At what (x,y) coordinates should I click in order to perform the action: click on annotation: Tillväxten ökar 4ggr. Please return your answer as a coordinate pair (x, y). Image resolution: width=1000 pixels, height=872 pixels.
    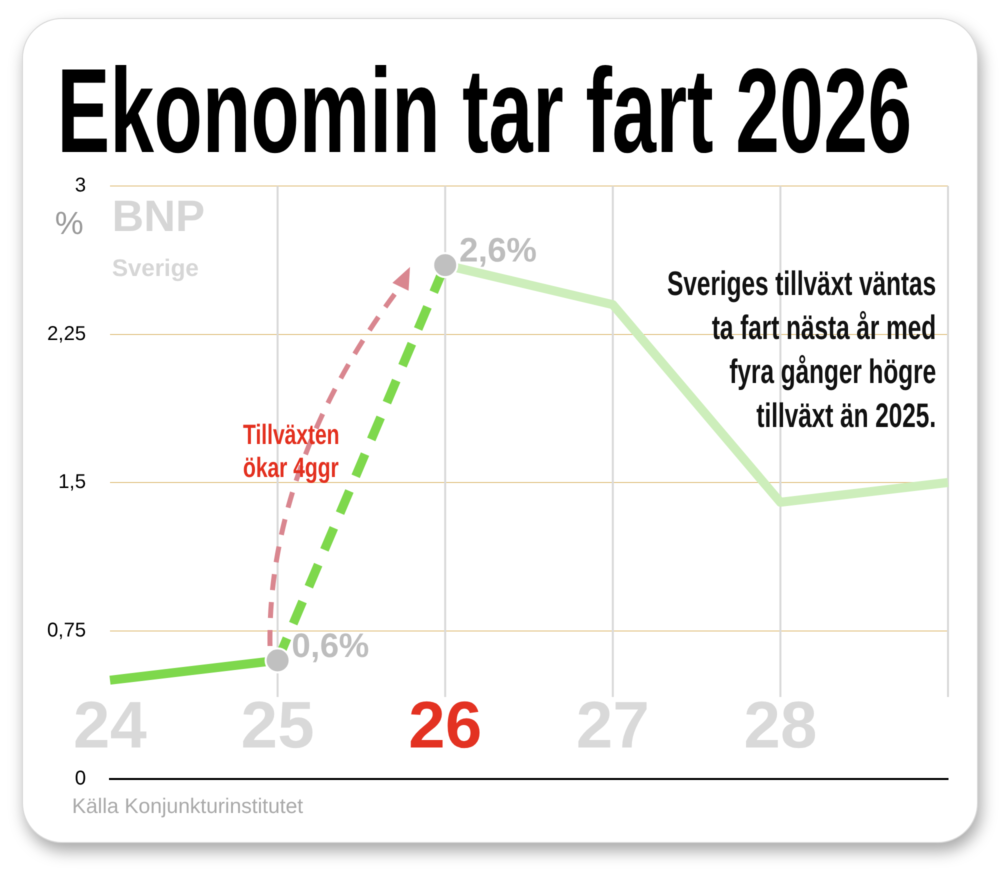
    Looking at the image, I should click on (291, 451).